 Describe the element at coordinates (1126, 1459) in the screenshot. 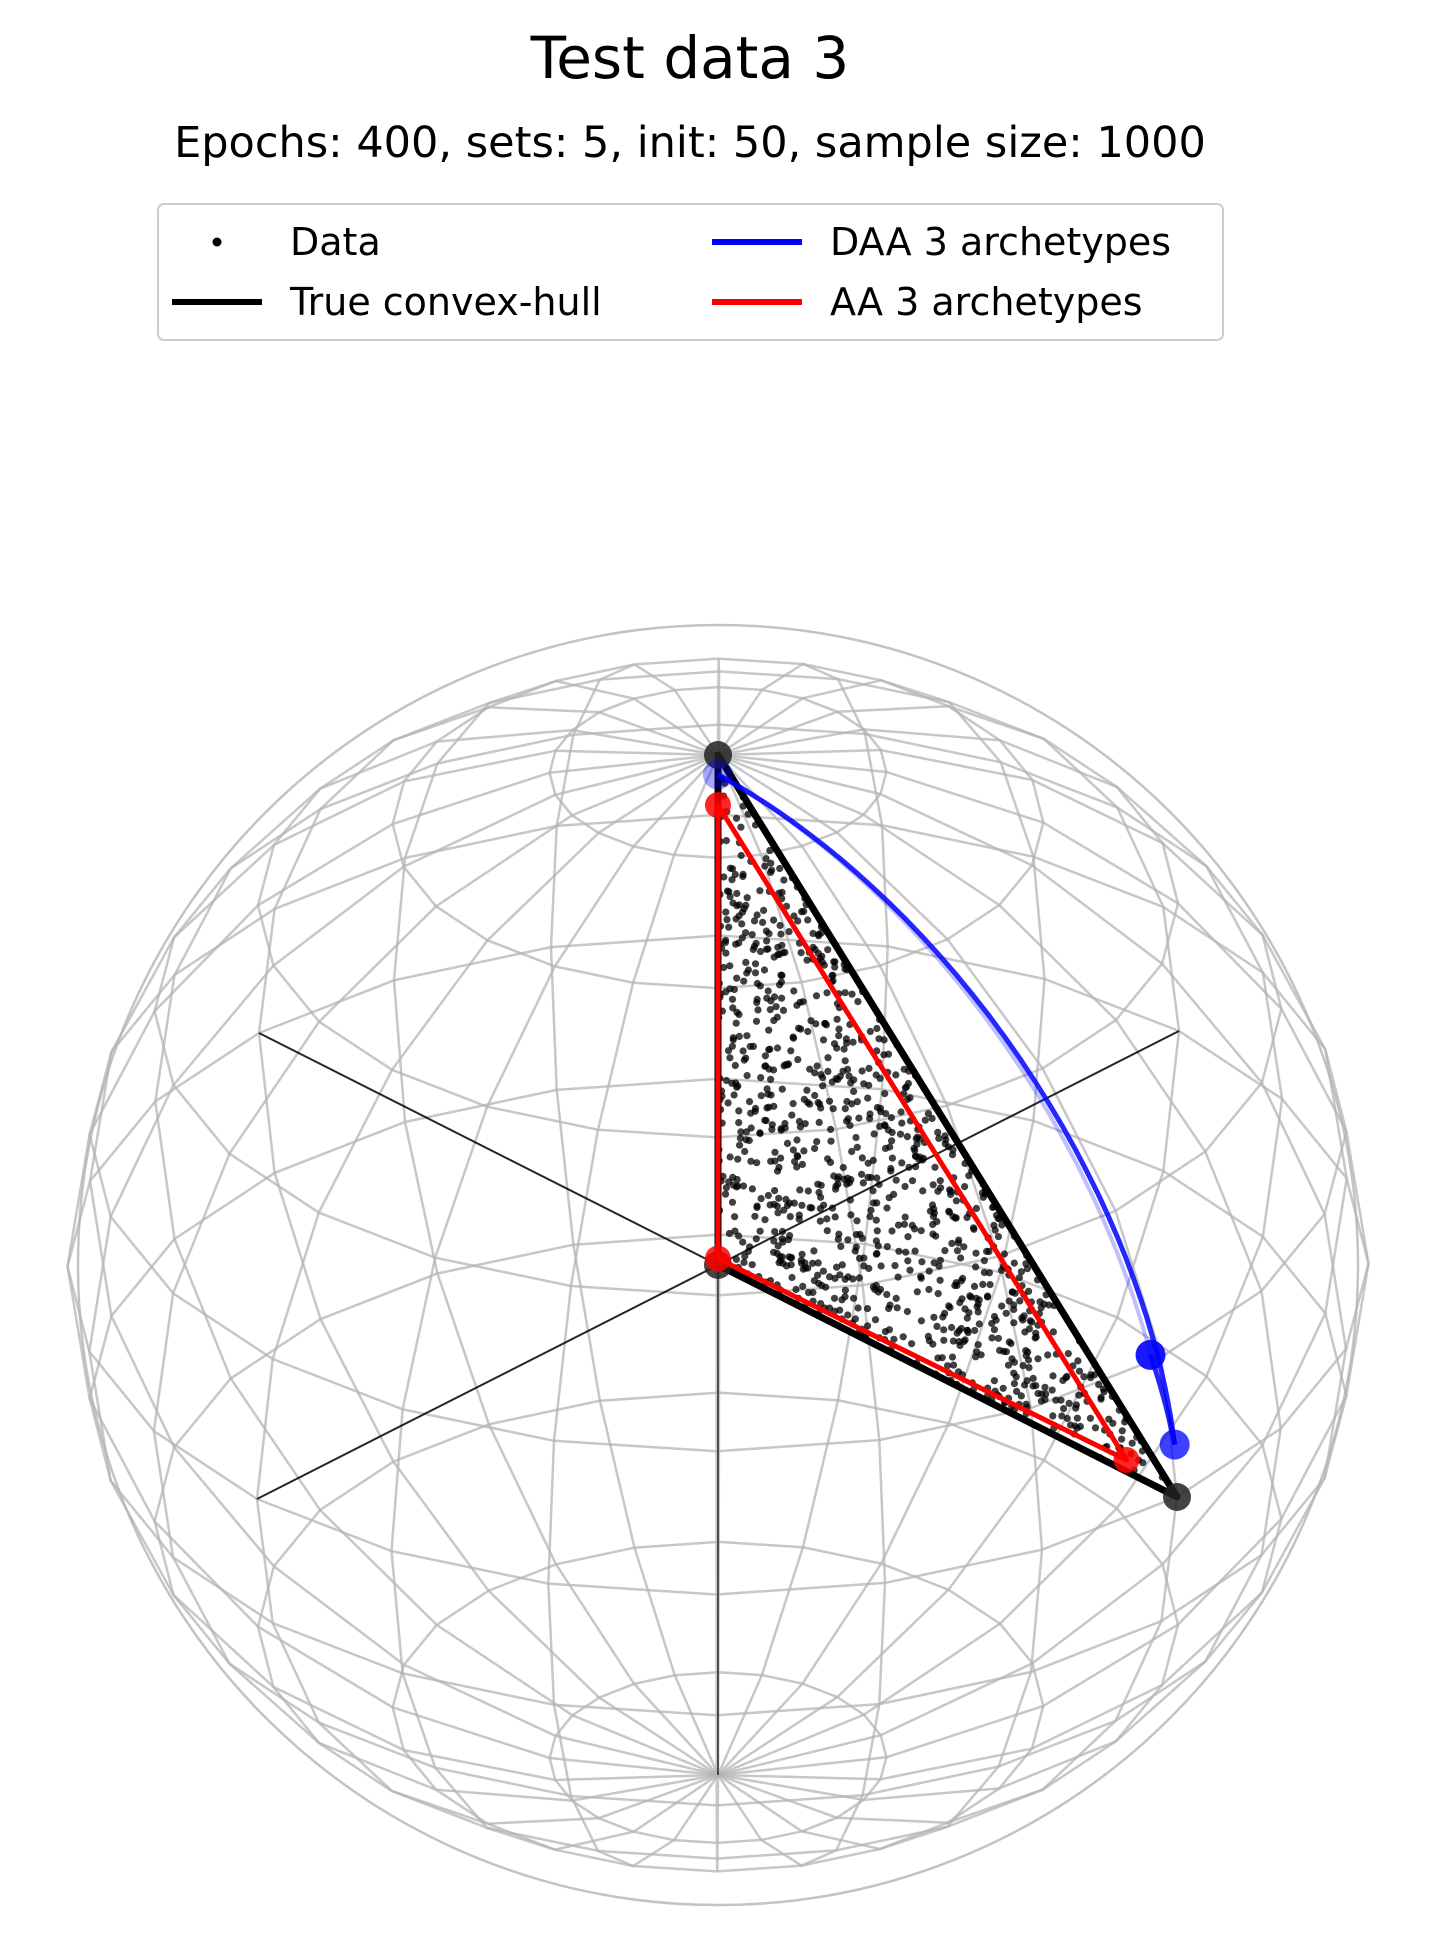

I see `aa-archetype-point` at that location.